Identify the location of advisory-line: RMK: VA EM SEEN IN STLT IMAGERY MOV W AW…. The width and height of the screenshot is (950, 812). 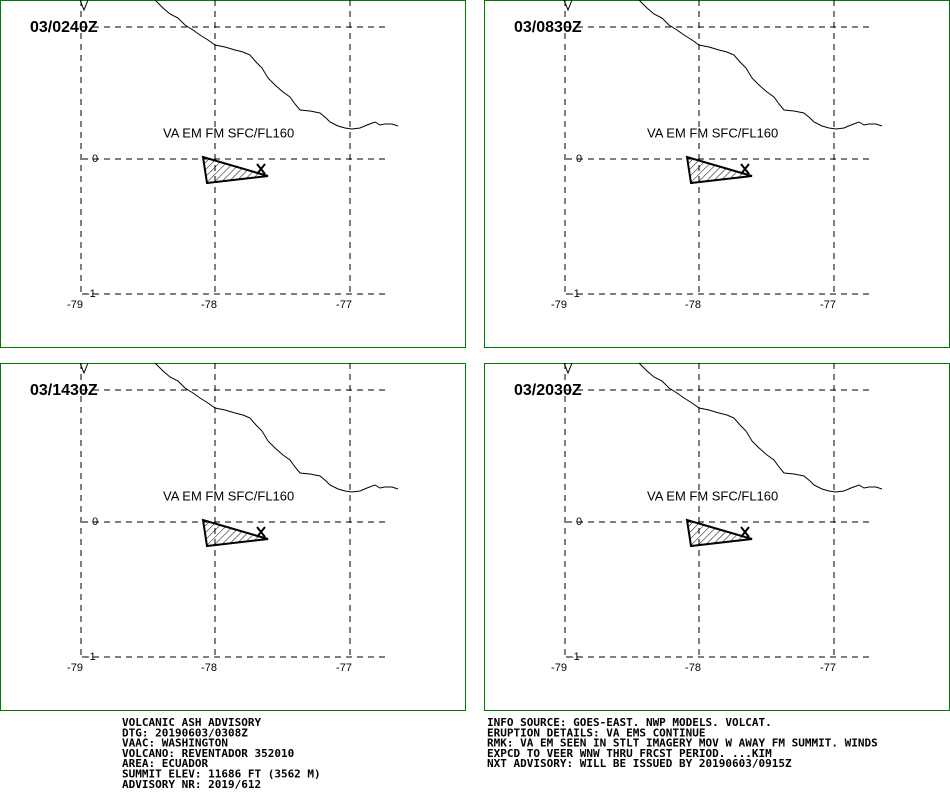
(682, 743).